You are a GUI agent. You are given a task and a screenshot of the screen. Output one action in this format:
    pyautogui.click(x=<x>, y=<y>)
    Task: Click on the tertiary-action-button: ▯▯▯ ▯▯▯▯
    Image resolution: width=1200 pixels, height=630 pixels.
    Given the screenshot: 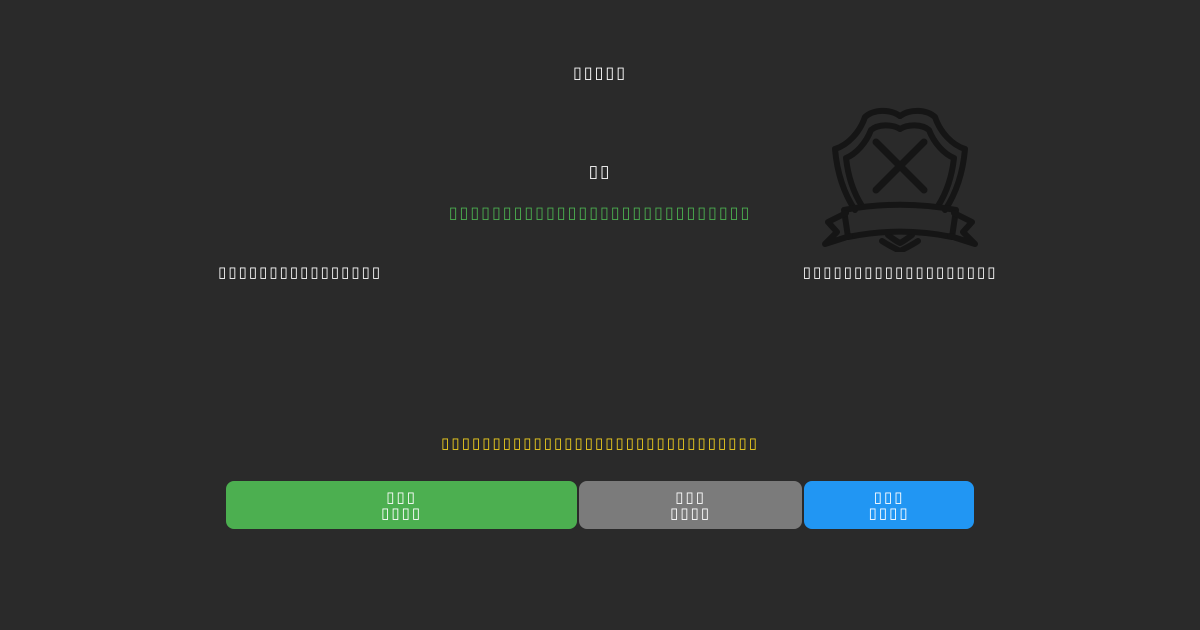 What is the action you would take?
    pyautogui.click(x=889, y=505)
    